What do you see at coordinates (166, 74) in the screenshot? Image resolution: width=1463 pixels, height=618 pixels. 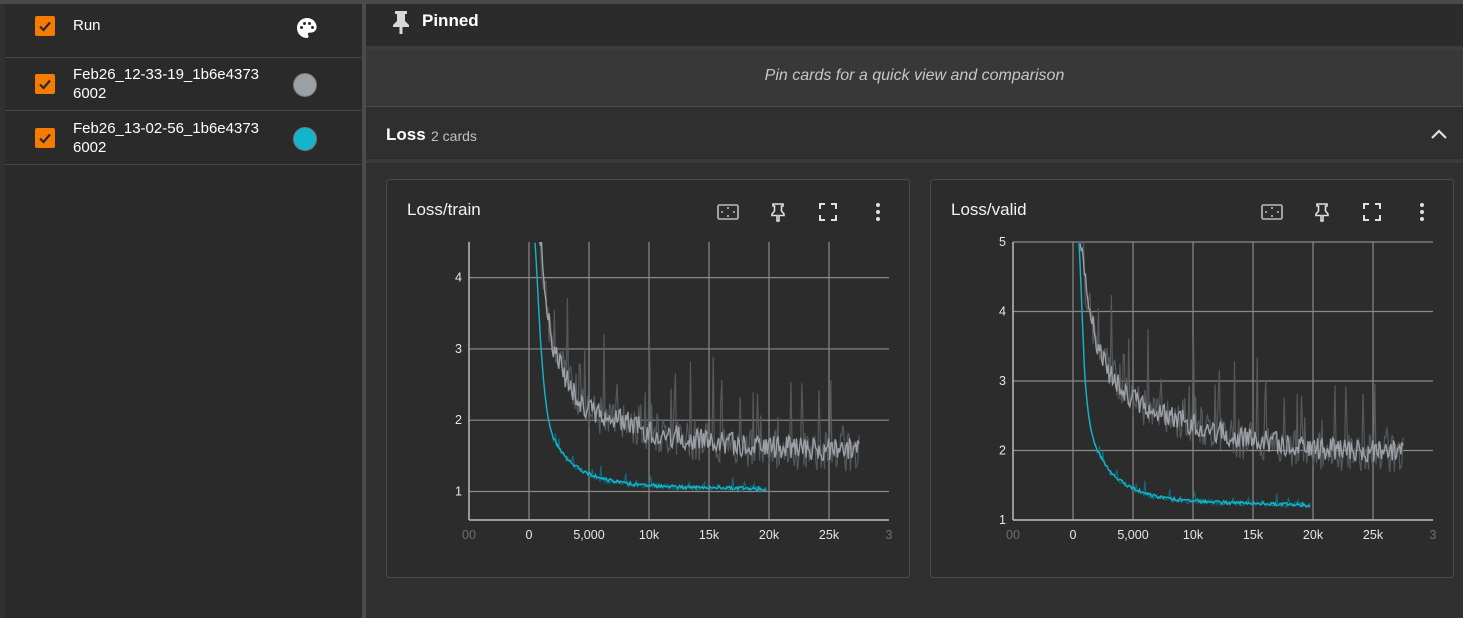 I see `run-name-line1: Feb26_12-33-19_1b6e4373` at bounding box center [166, 74].